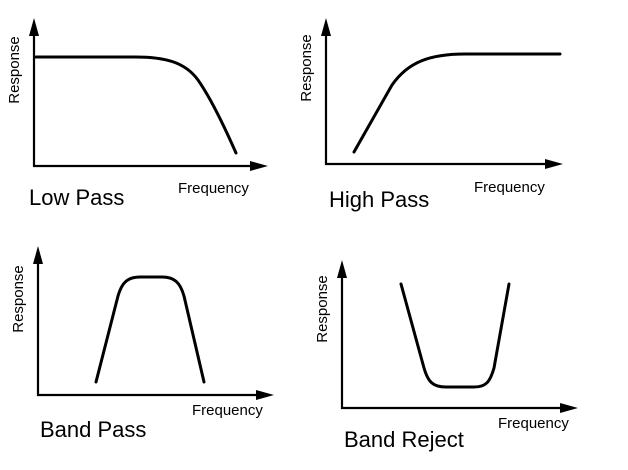  What do you see at coordinates (93, 429) in the screenshot?
I see `band-pass-title: Band Pass` at bounding box center [93, 429].